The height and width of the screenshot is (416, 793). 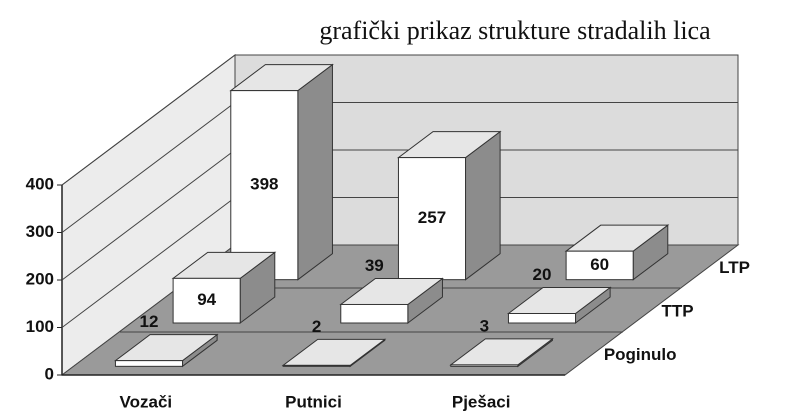 I want to click on y-tick-label: 400, so click(x=40, y=183).